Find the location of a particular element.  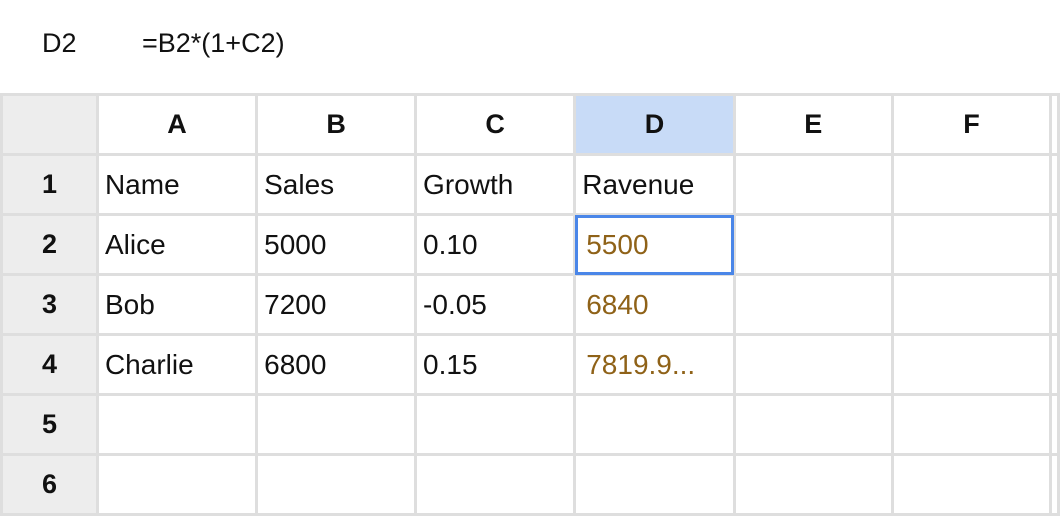

cell-e2 is located at coordinates (813, 244).